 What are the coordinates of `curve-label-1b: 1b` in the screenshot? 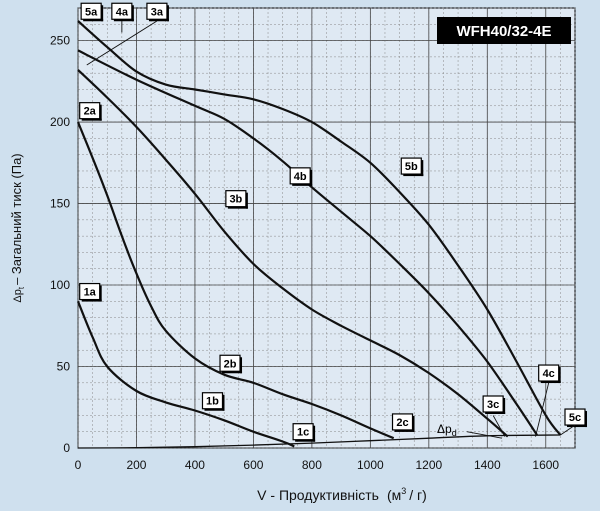 It's located at (213, 401).